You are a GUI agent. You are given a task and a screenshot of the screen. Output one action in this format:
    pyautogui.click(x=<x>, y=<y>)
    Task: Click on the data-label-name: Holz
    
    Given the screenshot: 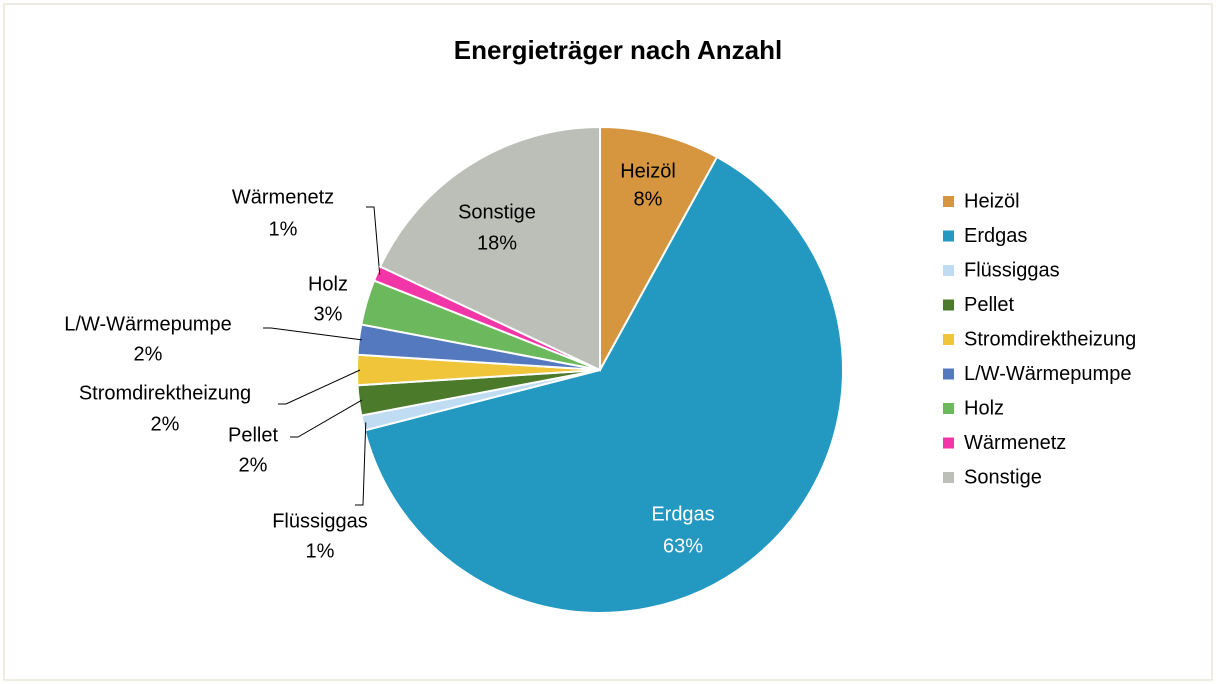 What is the action you would take?
    pyautogui.click(x=328, y=284)
    